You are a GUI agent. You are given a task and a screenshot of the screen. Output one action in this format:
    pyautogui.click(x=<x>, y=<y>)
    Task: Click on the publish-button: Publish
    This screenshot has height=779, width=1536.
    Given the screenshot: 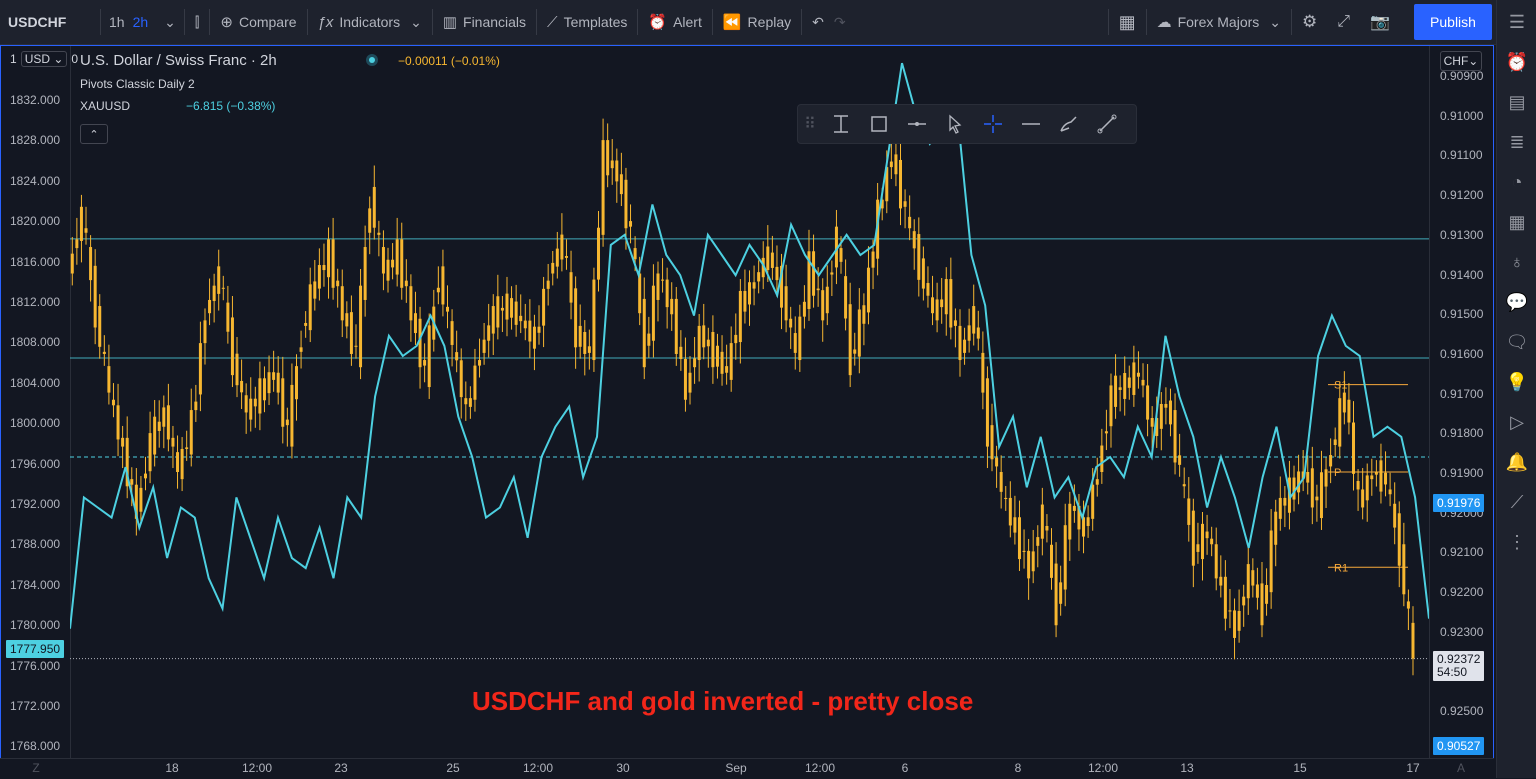 What is the action you would take?
    pyautogui.click(x=1453, y=22)
    